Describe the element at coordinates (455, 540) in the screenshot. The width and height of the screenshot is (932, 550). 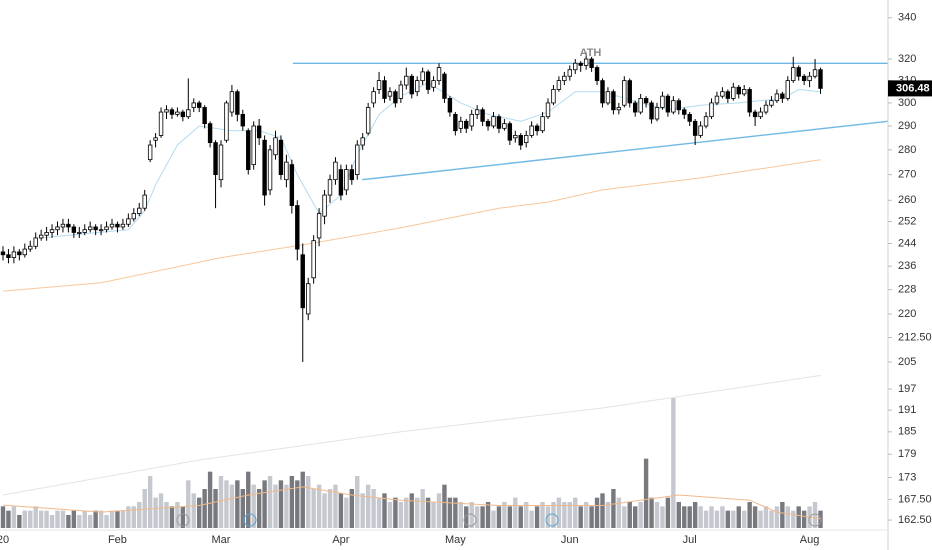
I see `x-tick-label: May` at that location.